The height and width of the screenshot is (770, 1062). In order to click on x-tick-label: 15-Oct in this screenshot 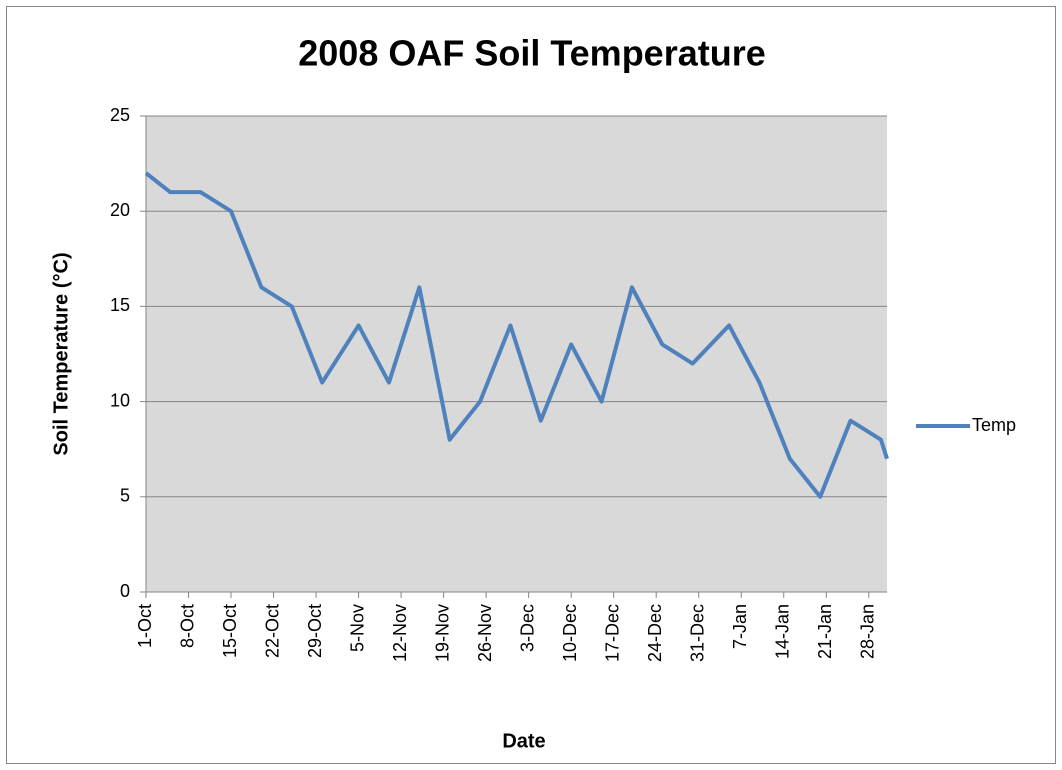, I will do `click(230, 631)`.